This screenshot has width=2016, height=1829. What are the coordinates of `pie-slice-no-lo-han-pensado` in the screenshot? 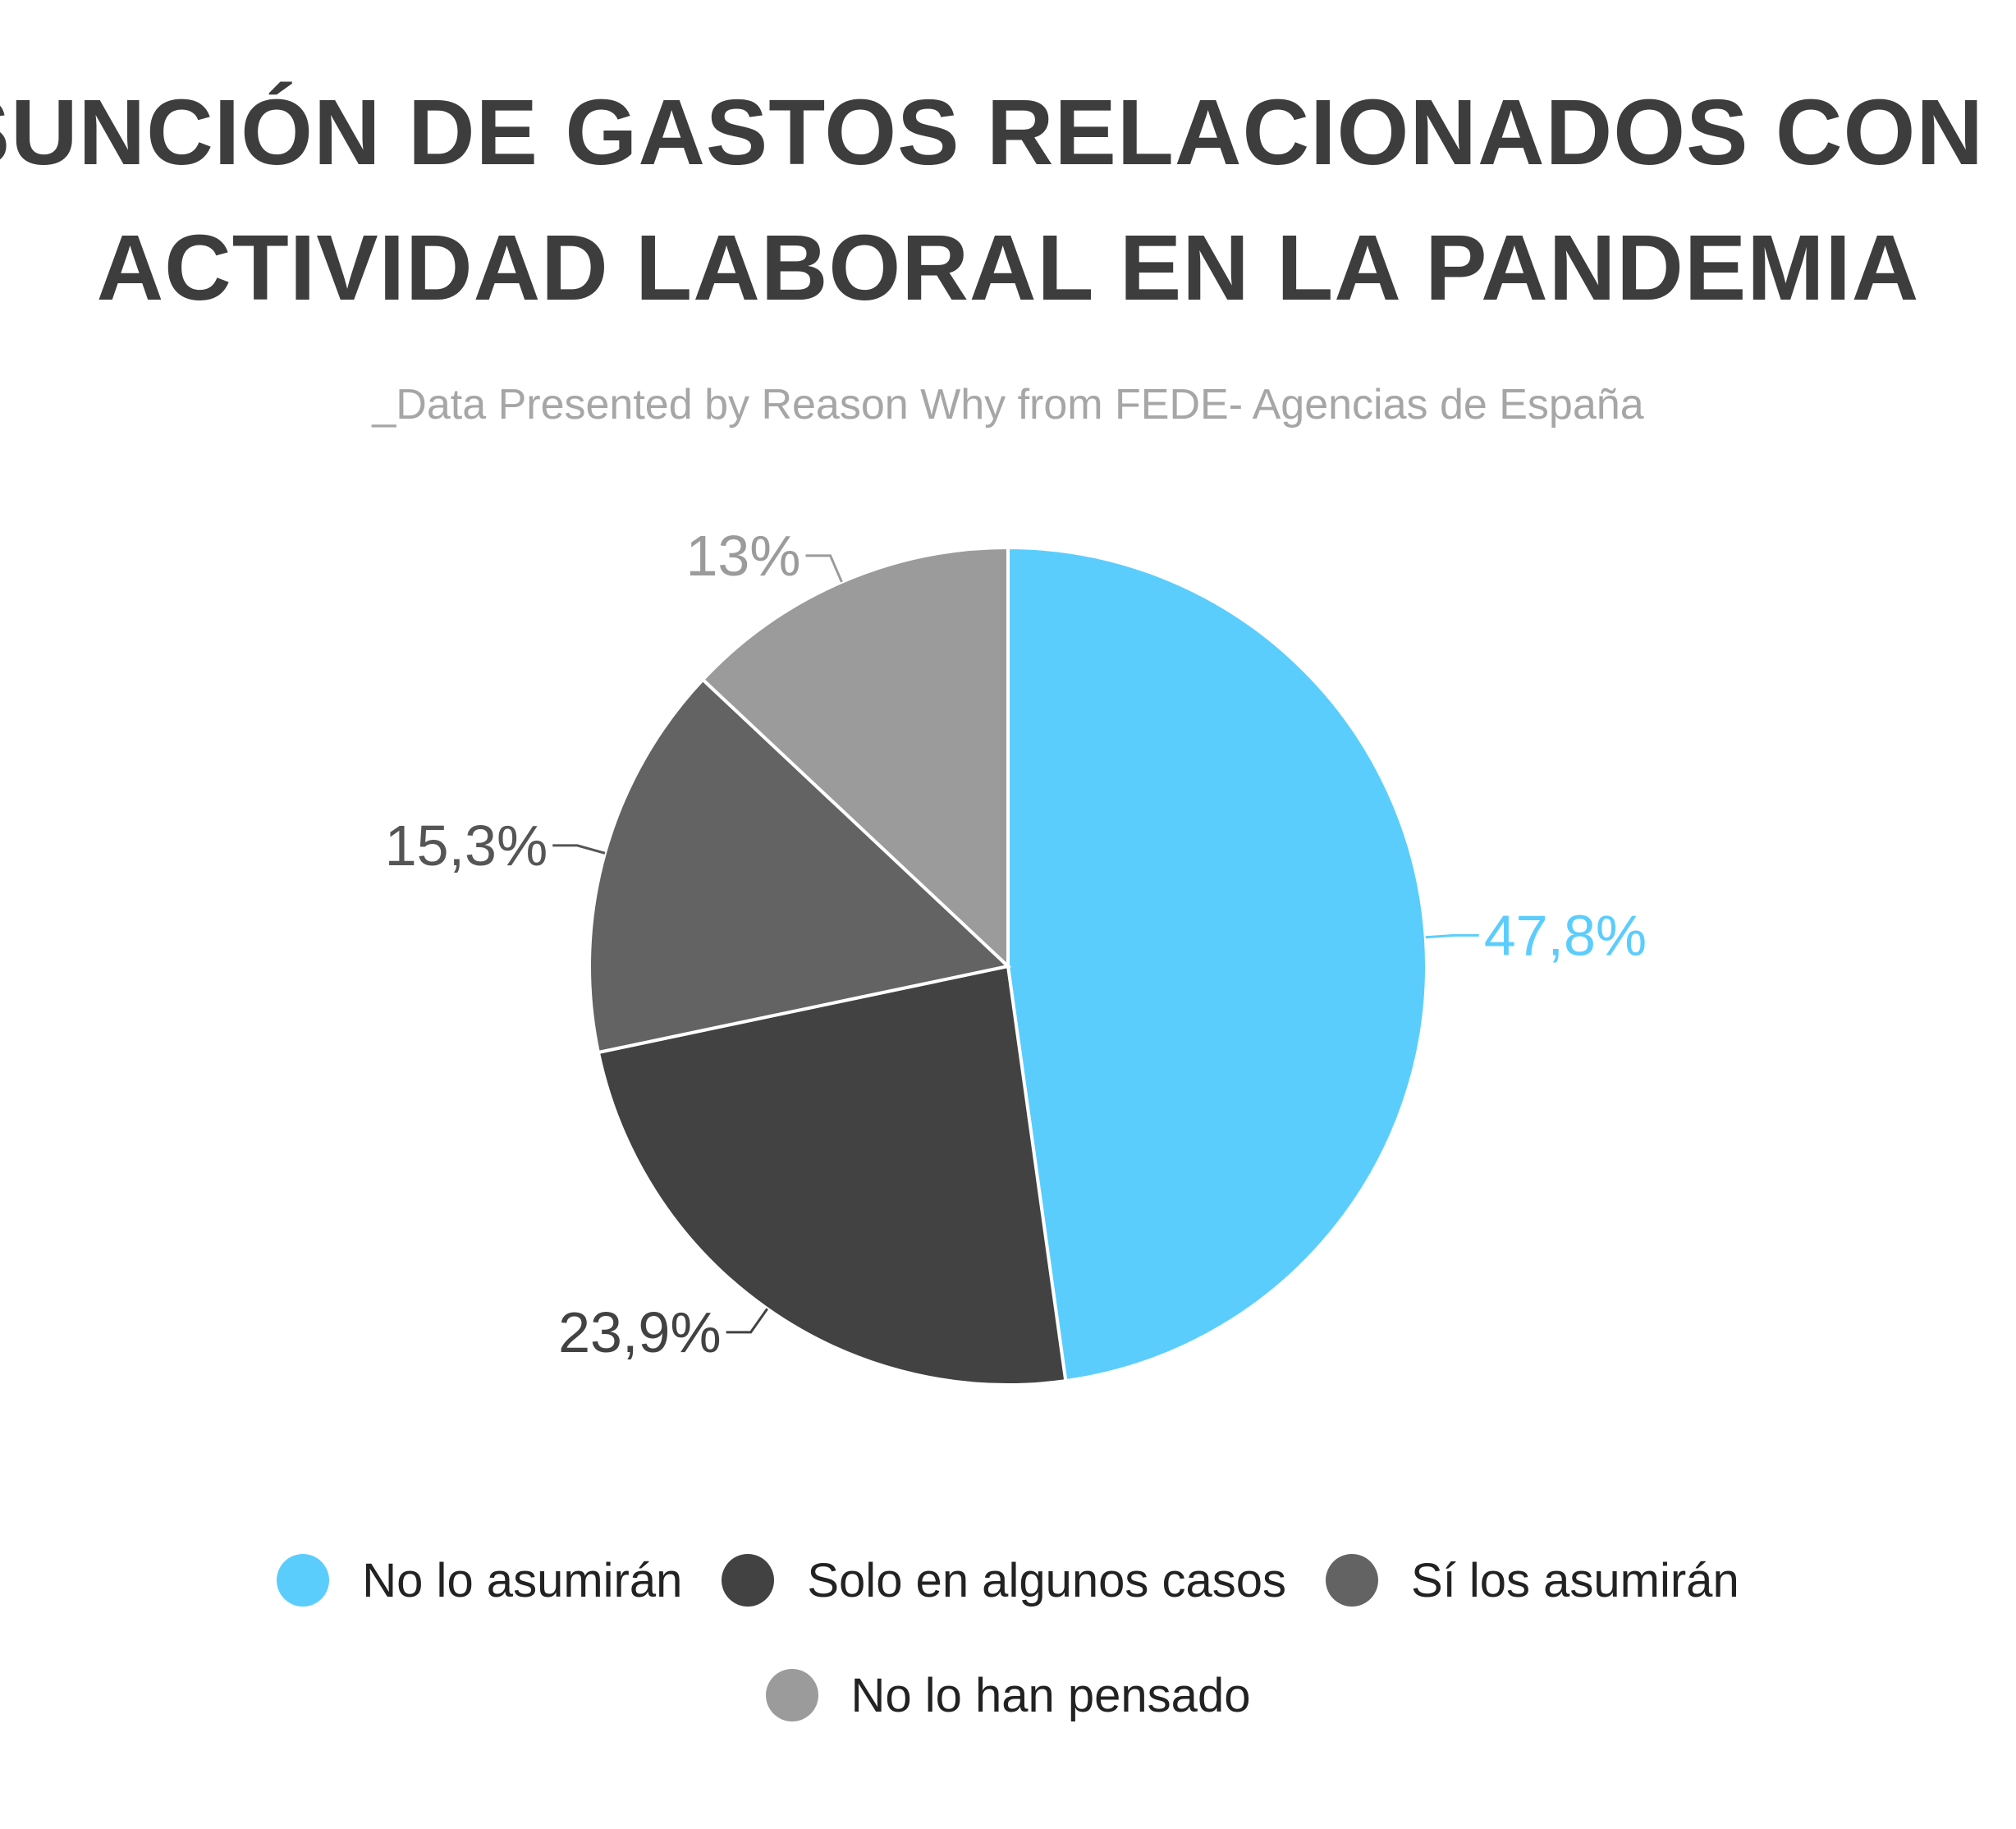 It's located at (855, 758).